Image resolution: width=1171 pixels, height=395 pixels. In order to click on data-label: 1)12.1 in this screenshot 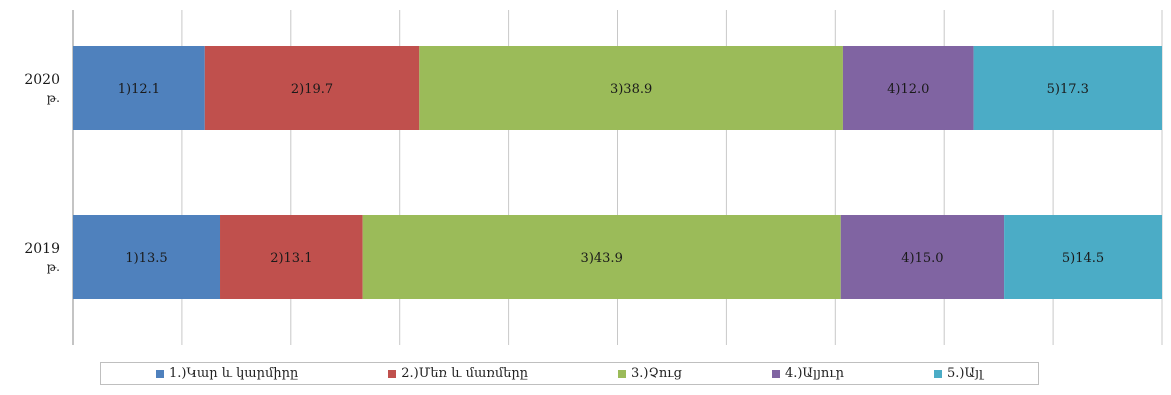, I will do `click(139, 89)`.